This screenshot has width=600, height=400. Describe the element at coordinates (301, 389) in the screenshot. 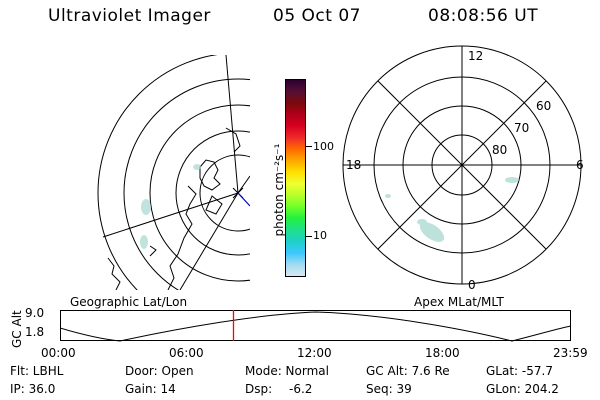

I see `info-dsp-value: -6.2` at that location.